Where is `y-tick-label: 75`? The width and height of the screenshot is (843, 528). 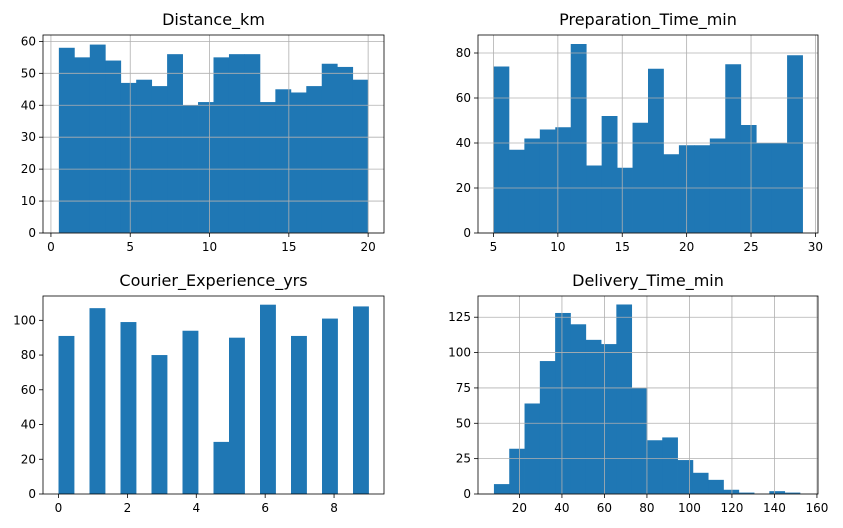
y-tick-label: 75 is located at coordinates (463, 388).